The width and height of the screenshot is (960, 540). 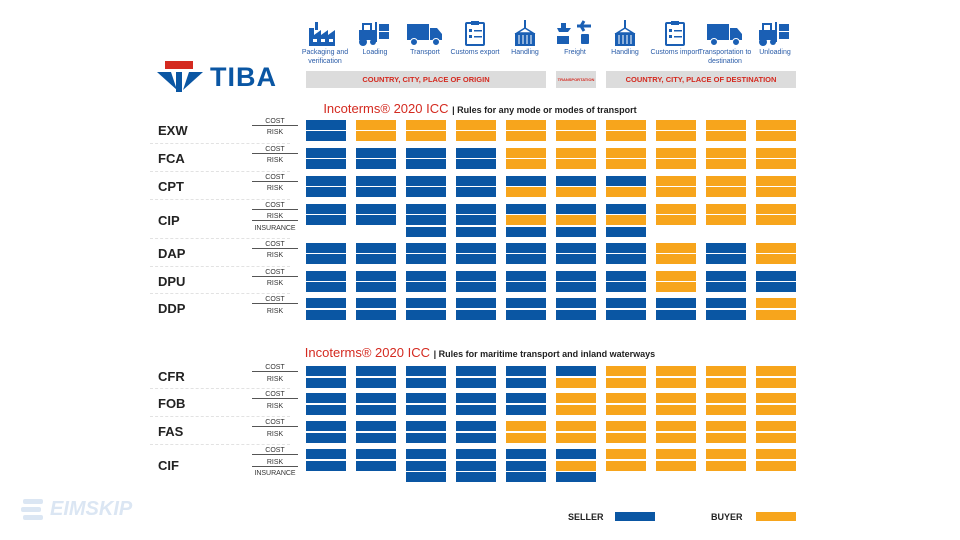 I want to click on factory-icon, so click(x=325, y=33).